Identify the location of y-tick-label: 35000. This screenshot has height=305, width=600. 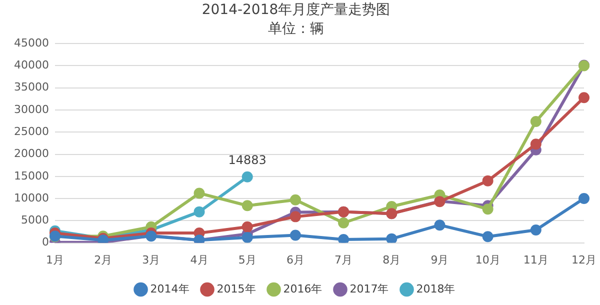
(31, 87).